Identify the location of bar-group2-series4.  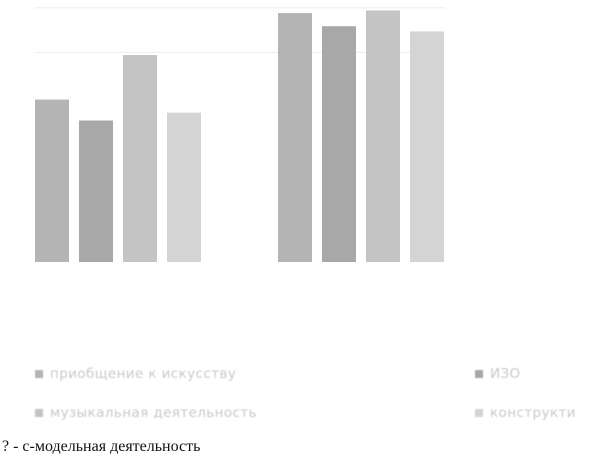
(427, 146).